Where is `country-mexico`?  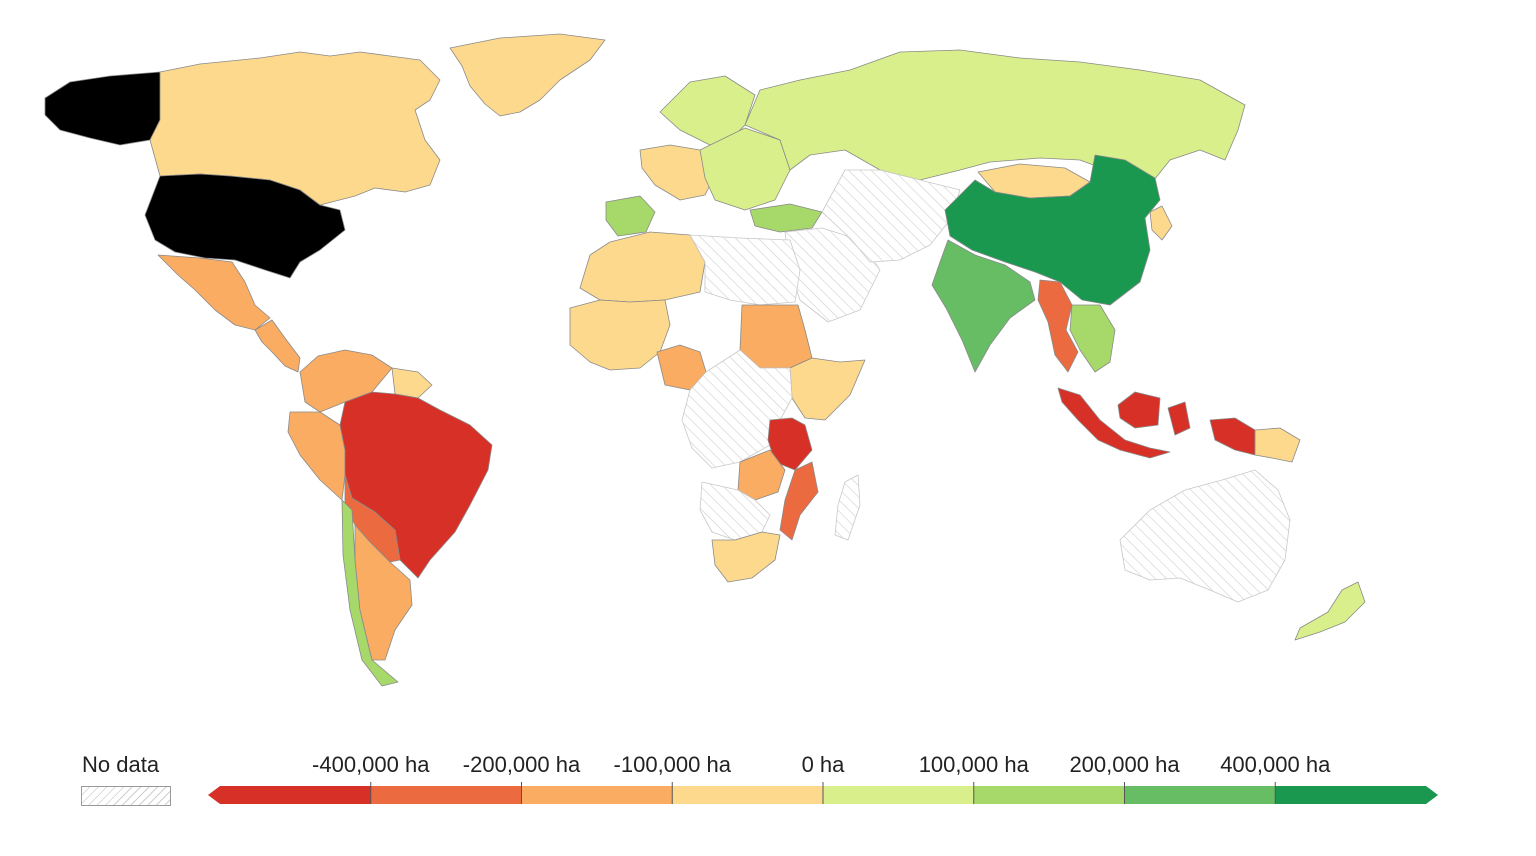
country-mexico is located at coordinates (214, 292).